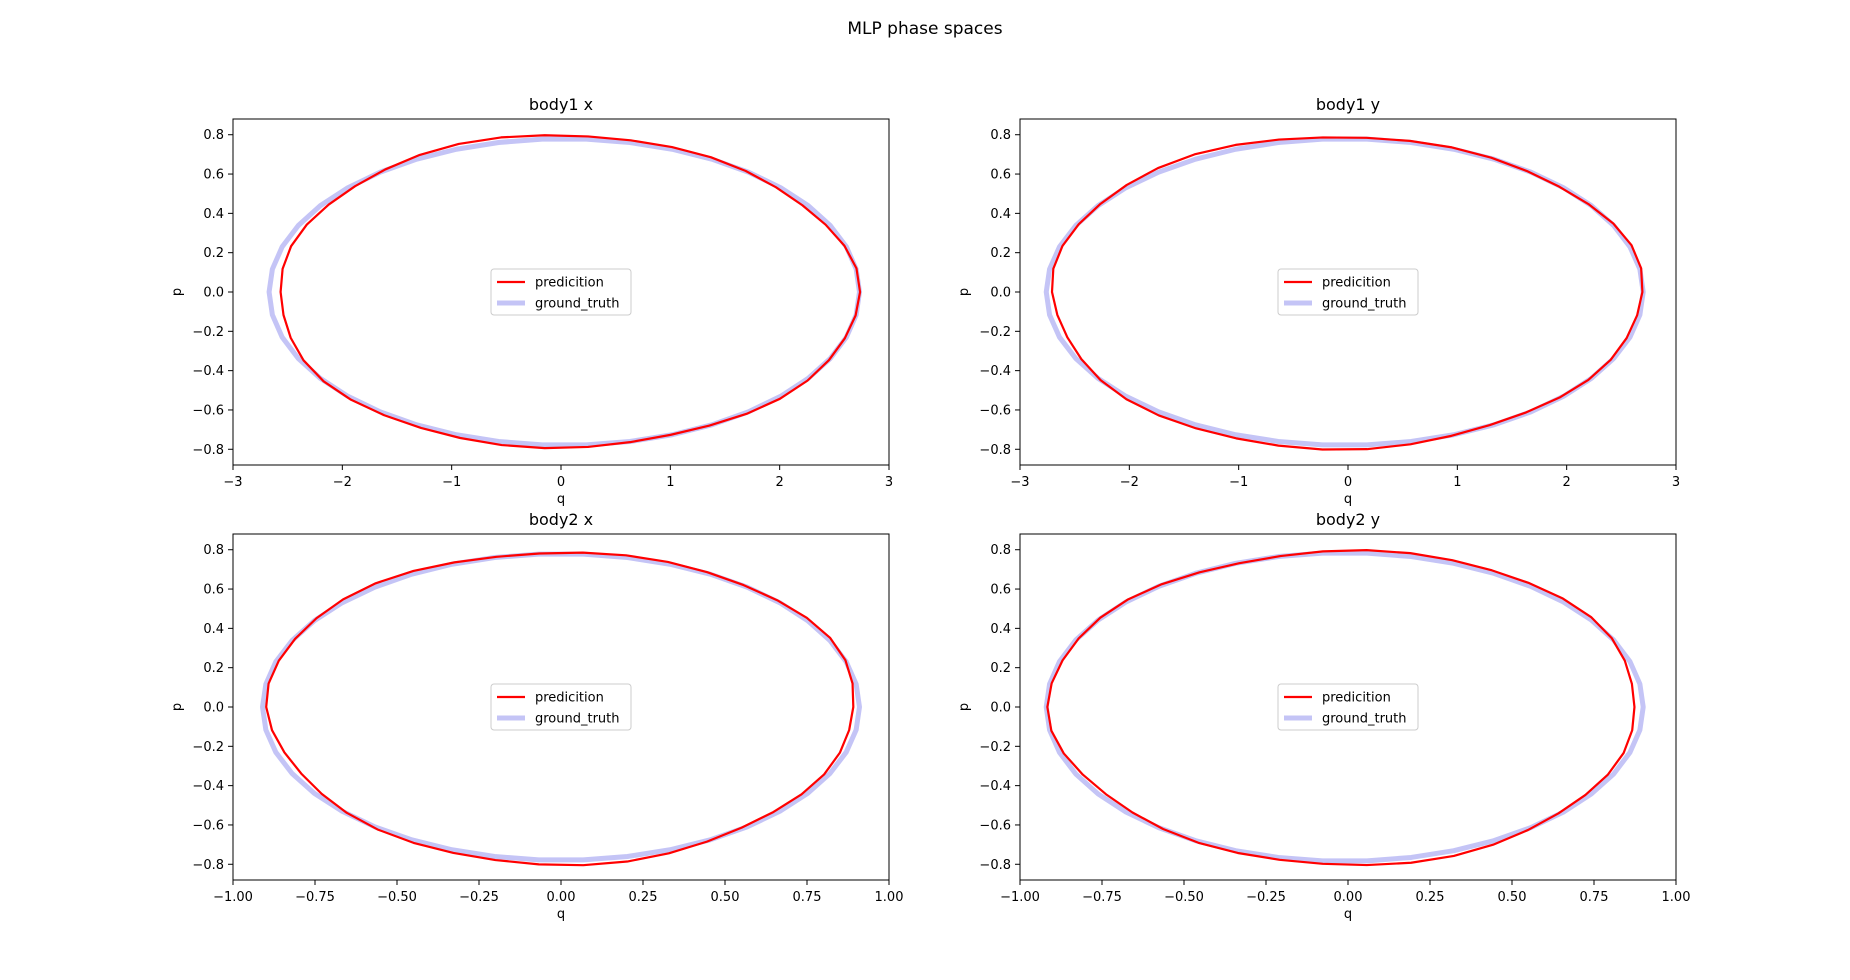 Image resolution: width=1850 pixels, height=980 pixels. Describe the element at coordinates (1348, 104) in the screenshot. I see `subplot-title: body1 y` at that location.